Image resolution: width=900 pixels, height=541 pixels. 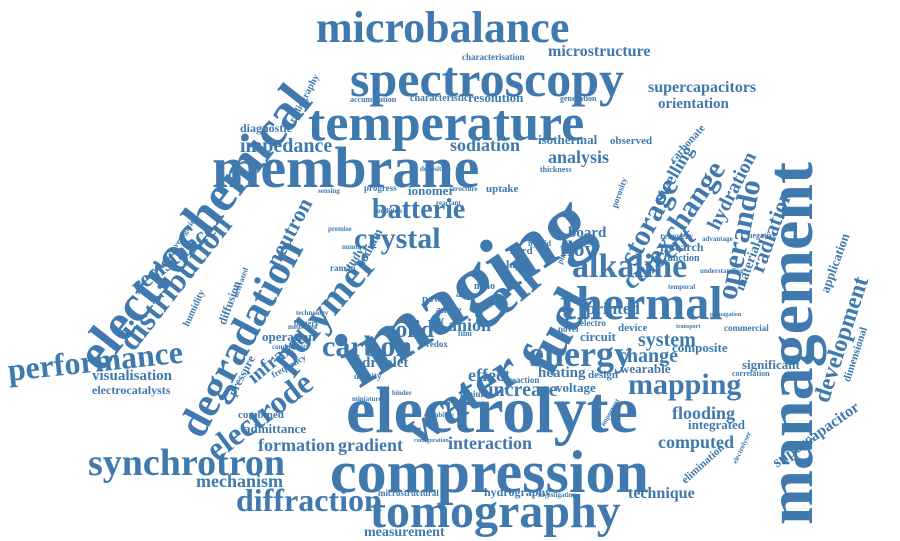 What do you see at coordinates (726, 315) in the screenshot?
I see `word-propagation: propagation` at bounding box center [726, 315].